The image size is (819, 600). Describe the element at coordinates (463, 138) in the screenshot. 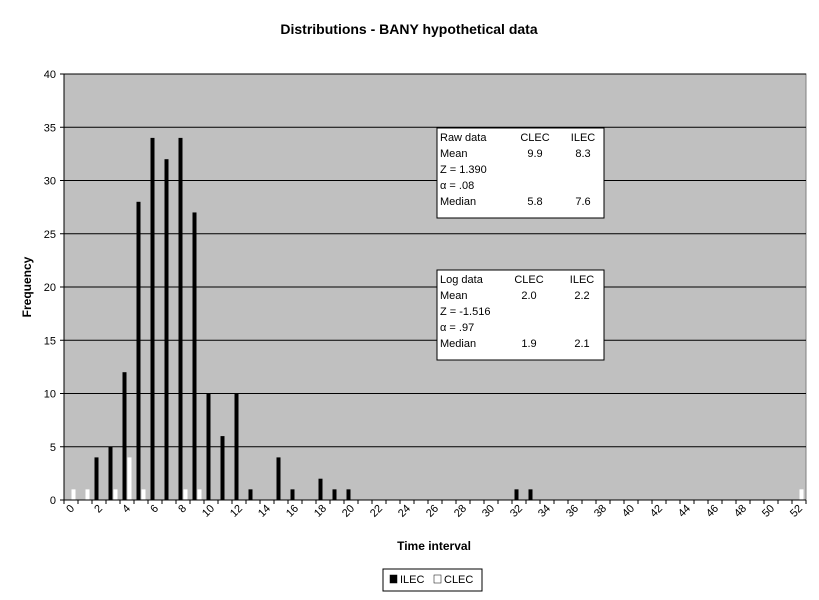

I see `raw-data-box-cell: Raw data` at that location.